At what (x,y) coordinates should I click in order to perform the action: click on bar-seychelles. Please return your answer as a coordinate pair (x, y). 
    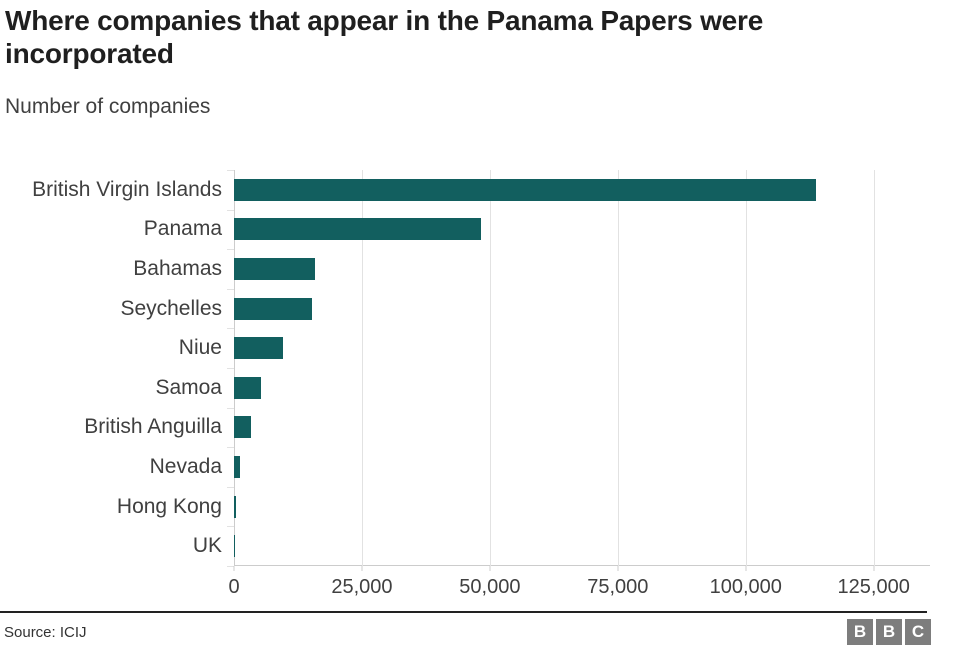
    Looking at the image, I should click on (273, 308).